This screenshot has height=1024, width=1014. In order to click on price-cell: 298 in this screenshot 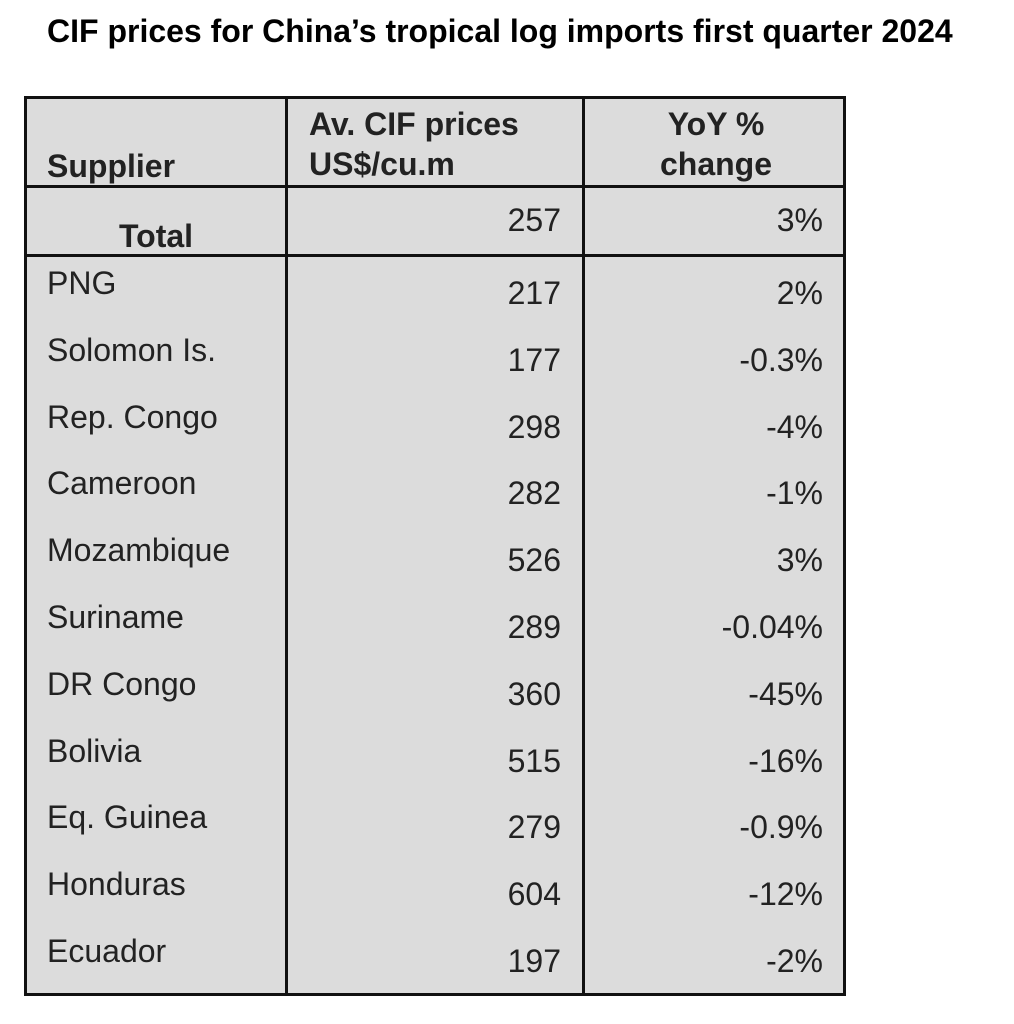, I will do `click(534, 426)`.